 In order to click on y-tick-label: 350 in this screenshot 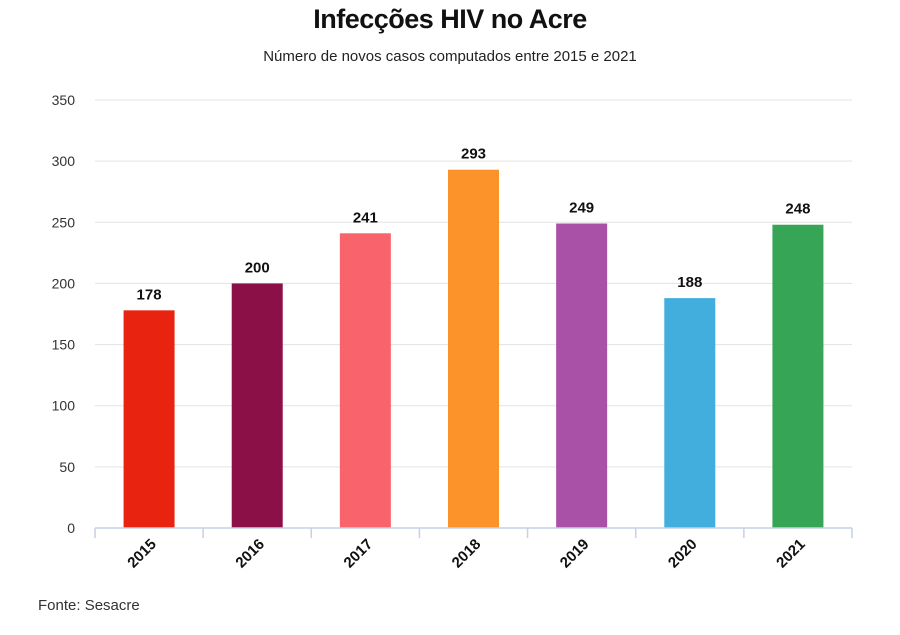, I will do `click(64, 100)`.